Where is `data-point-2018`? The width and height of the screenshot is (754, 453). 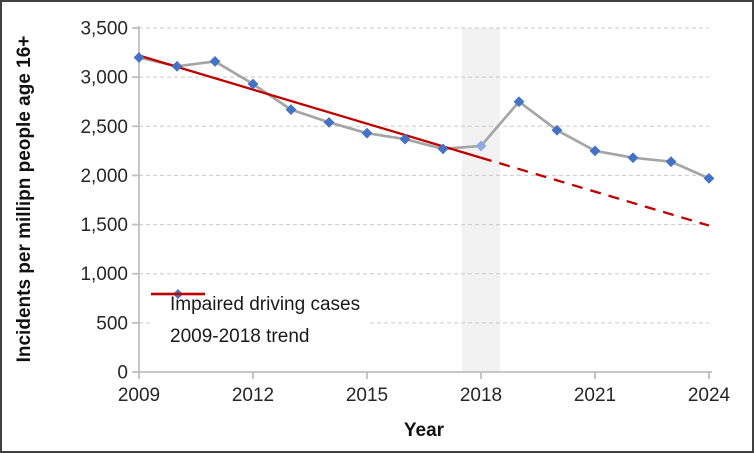 data-point-2018 is located at coordinates (481, 146).